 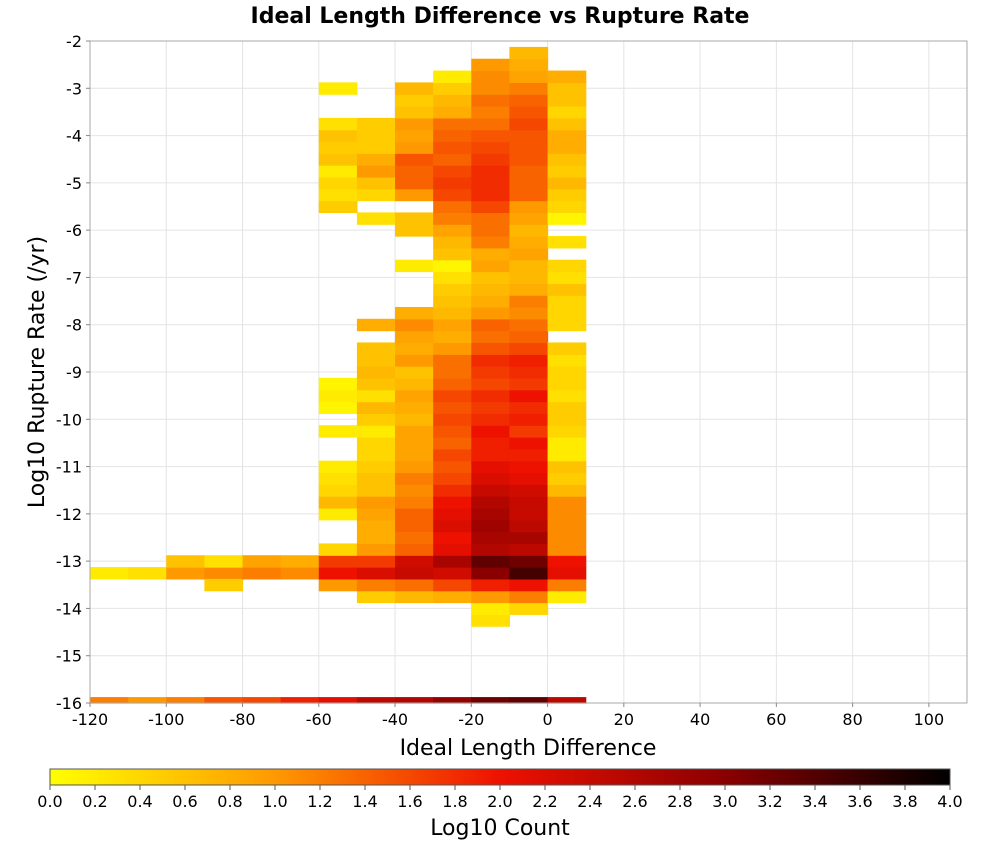 I want to click on x-tick-label: 0, so click(x=547, y=719).